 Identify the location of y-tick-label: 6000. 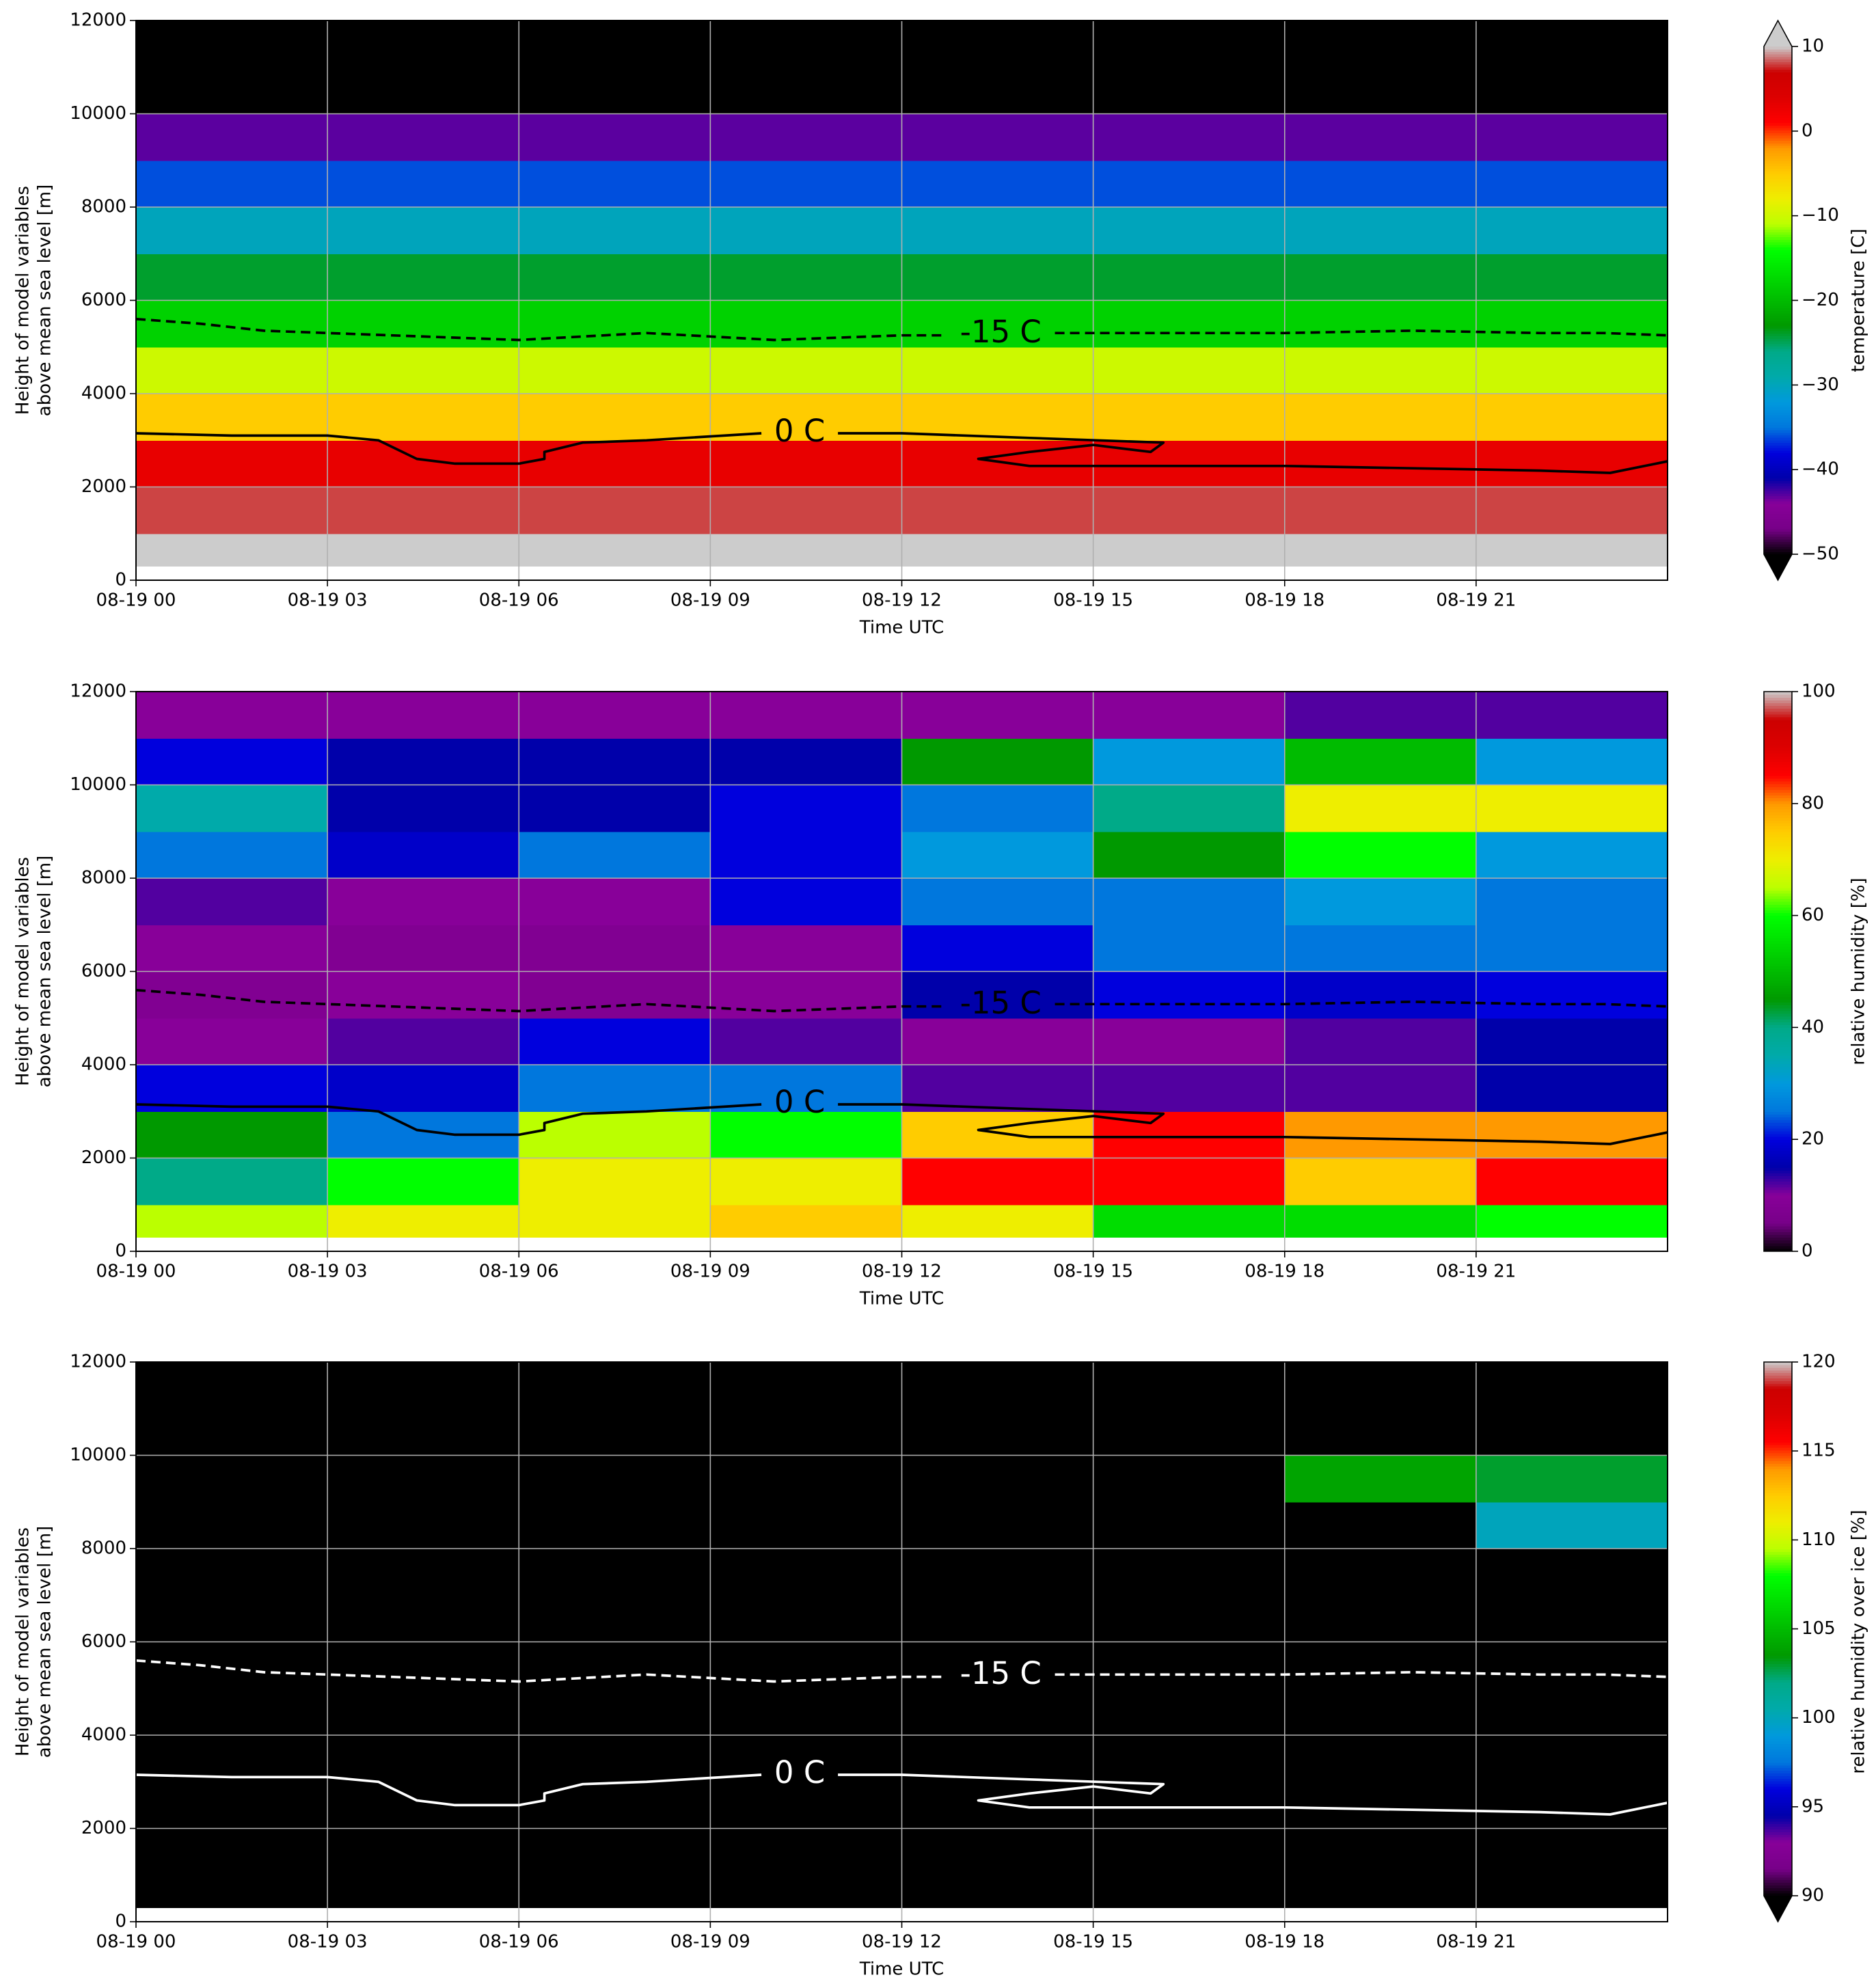
(103, 1642).